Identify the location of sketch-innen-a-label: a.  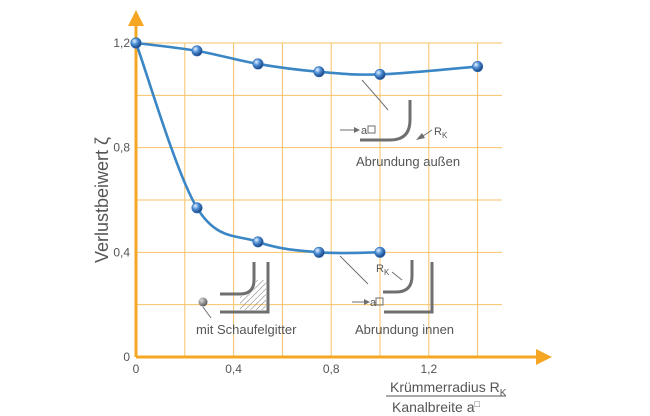
(373, 303).